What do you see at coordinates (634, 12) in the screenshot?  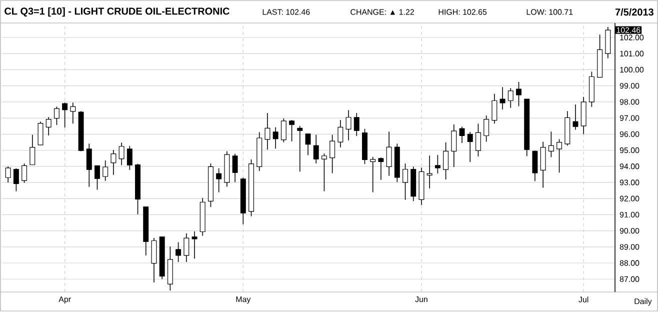 I see `text: 7/5/2013` at bounding box center [634, 12].